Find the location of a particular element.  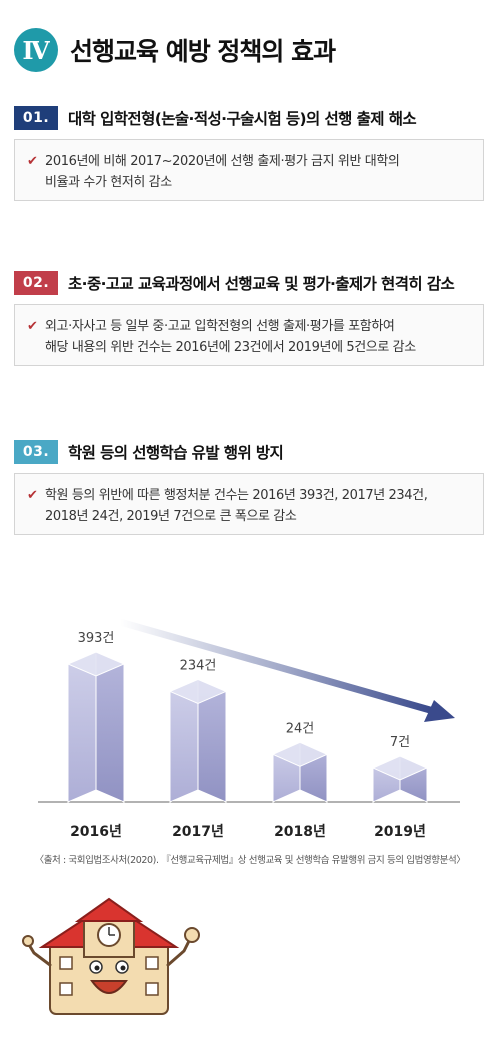

bar-value-label: 393건 is located at coordinates (96, 638).